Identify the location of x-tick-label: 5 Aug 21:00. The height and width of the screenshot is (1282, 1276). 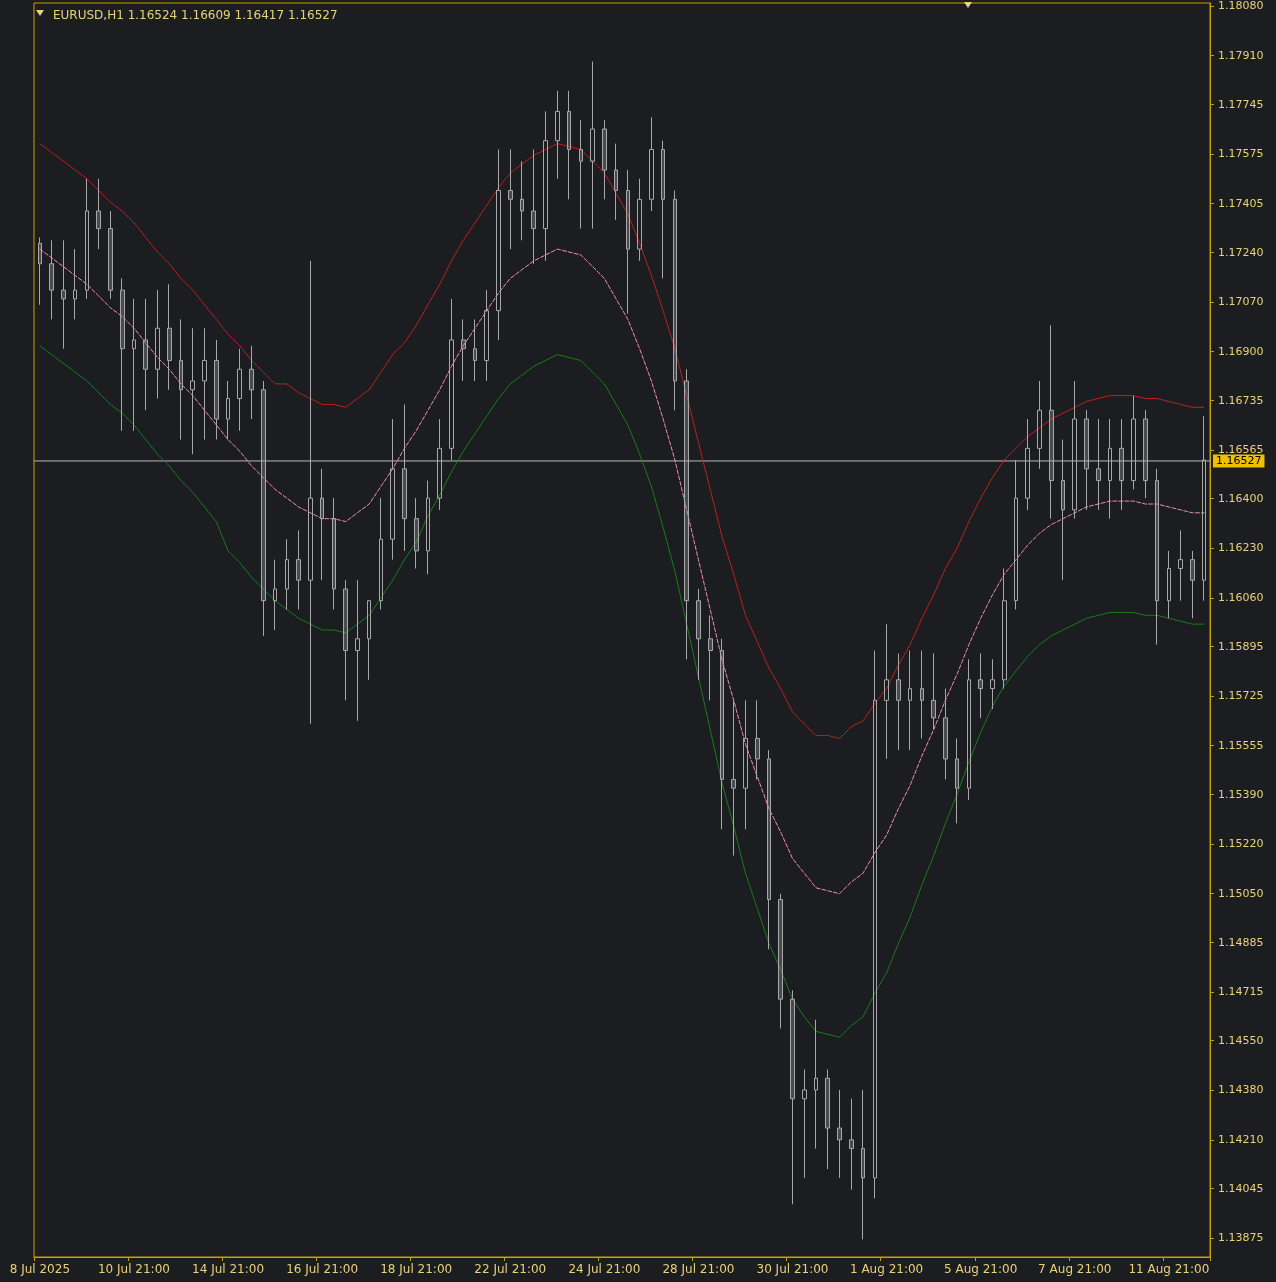
(981, 1269).